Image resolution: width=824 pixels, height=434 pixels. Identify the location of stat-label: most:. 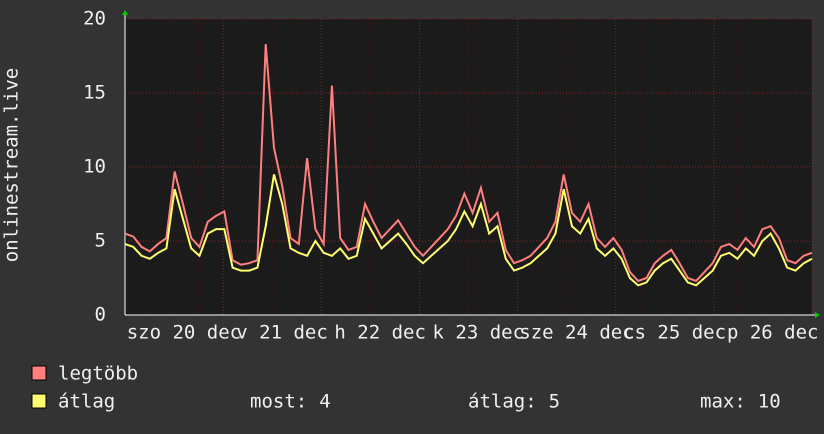
(278, 402).